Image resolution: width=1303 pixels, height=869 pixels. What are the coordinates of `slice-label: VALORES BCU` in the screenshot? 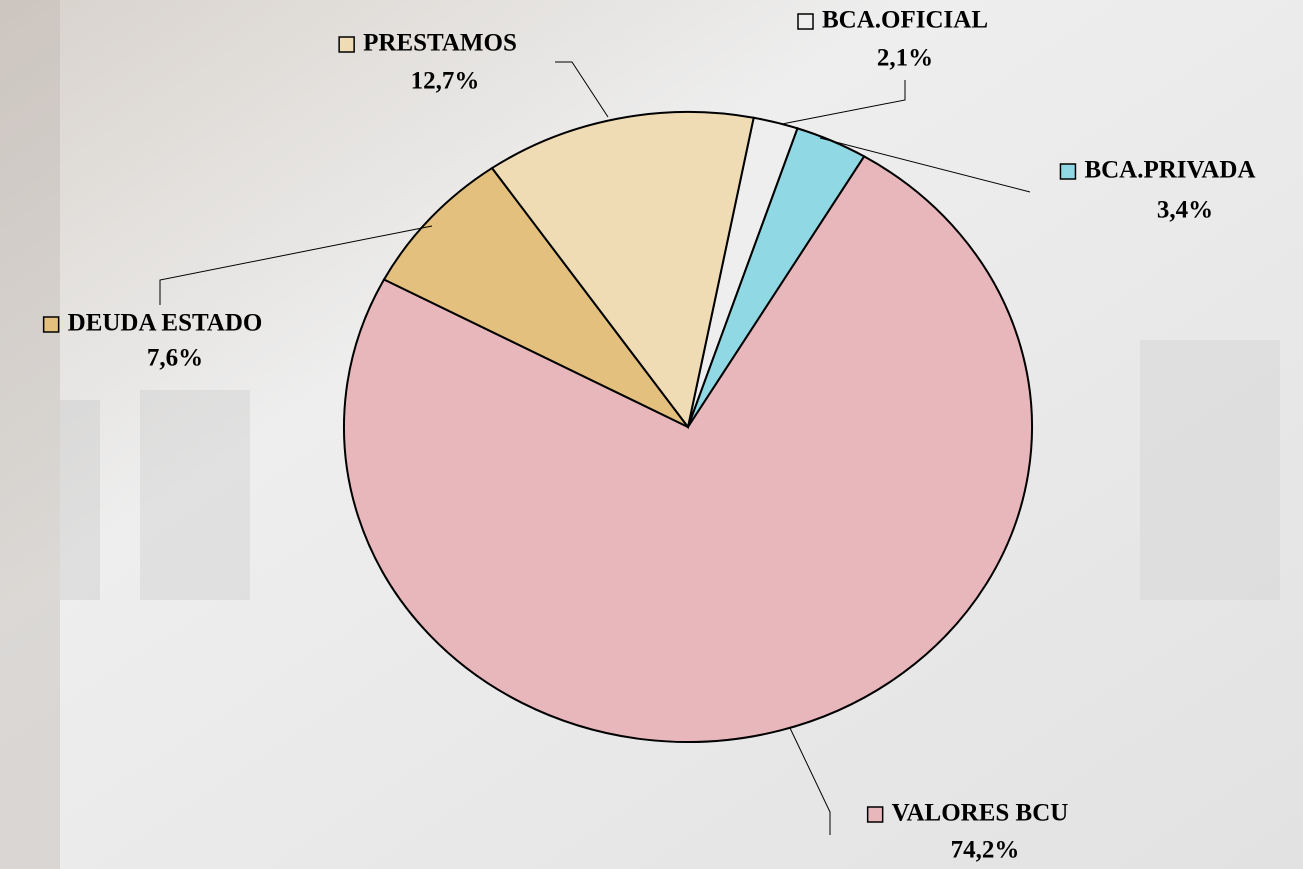 It's located at (980, 813).